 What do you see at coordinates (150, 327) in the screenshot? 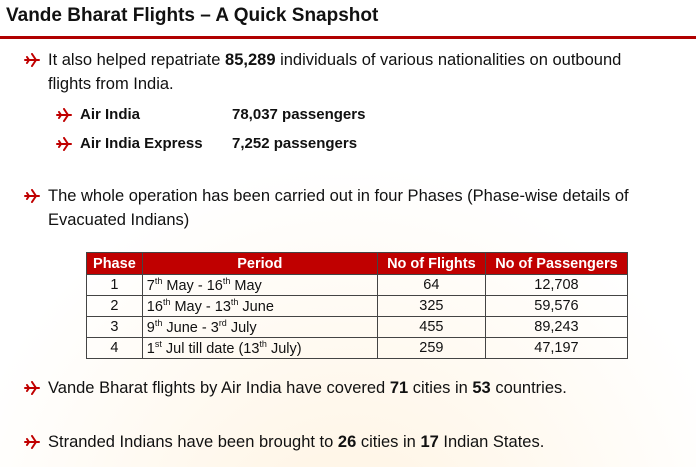
I see `text: 9` at bounding box center [150, 327].